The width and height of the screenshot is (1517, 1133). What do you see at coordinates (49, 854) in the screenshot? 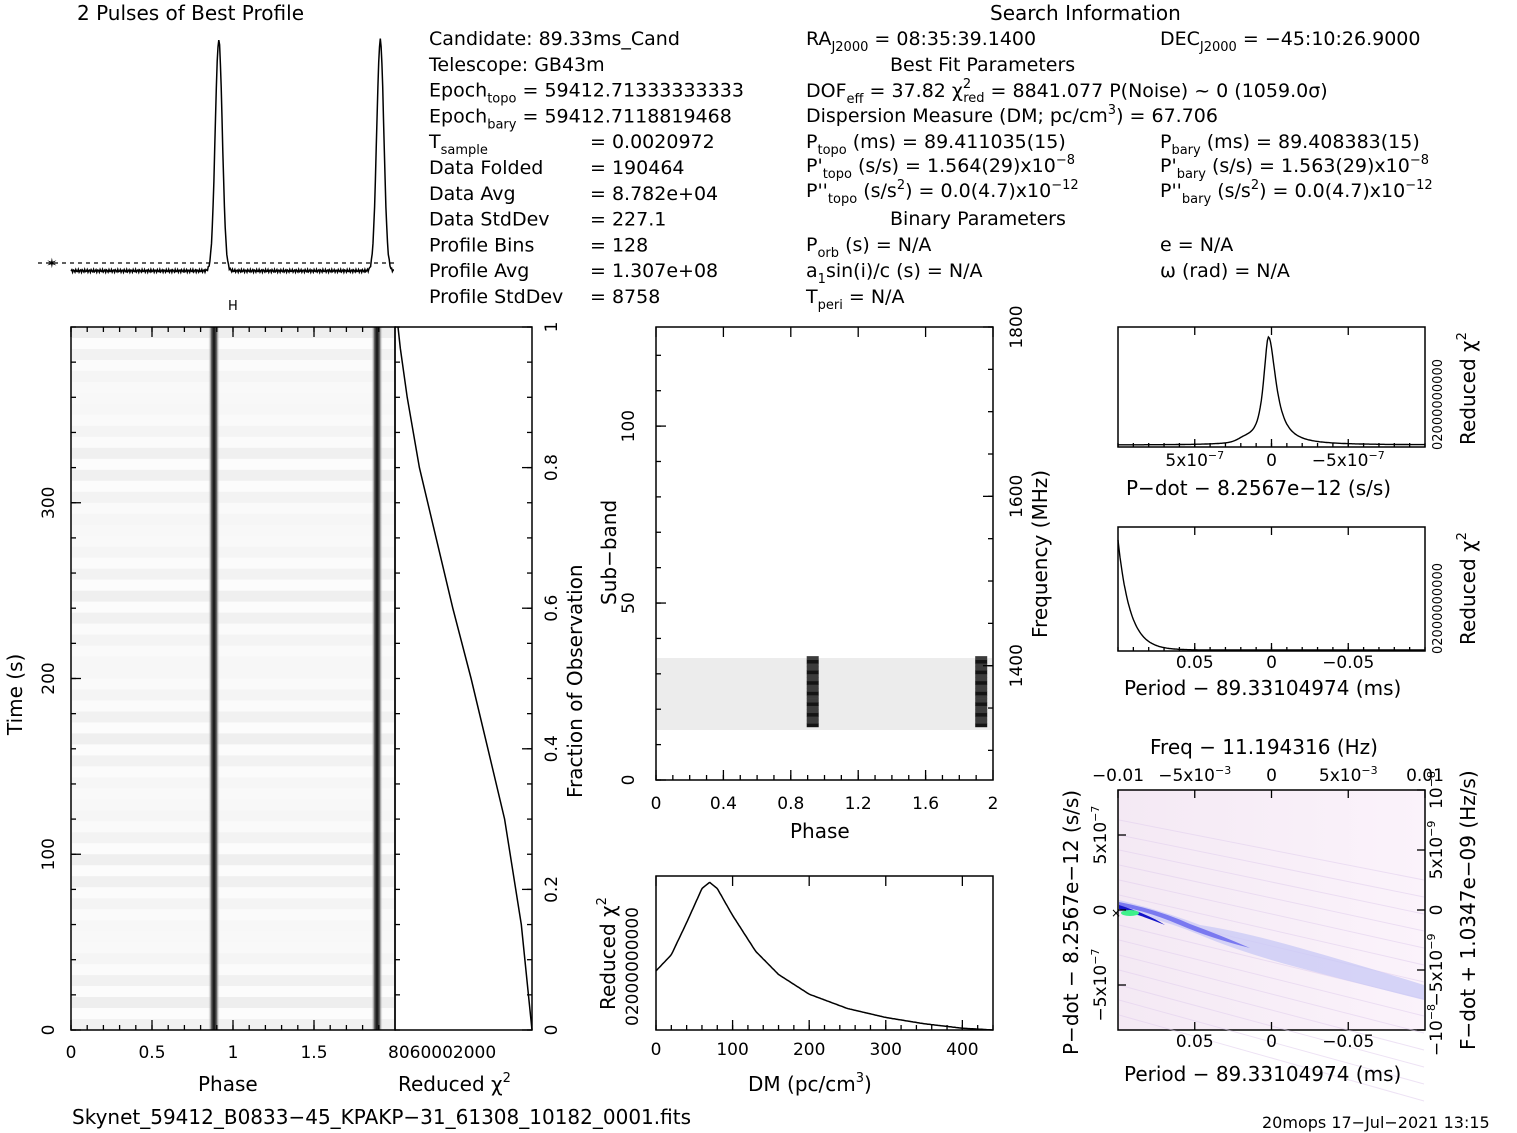
I see `time-phase-ytick-label: 100` at bounding box center [49, 854].